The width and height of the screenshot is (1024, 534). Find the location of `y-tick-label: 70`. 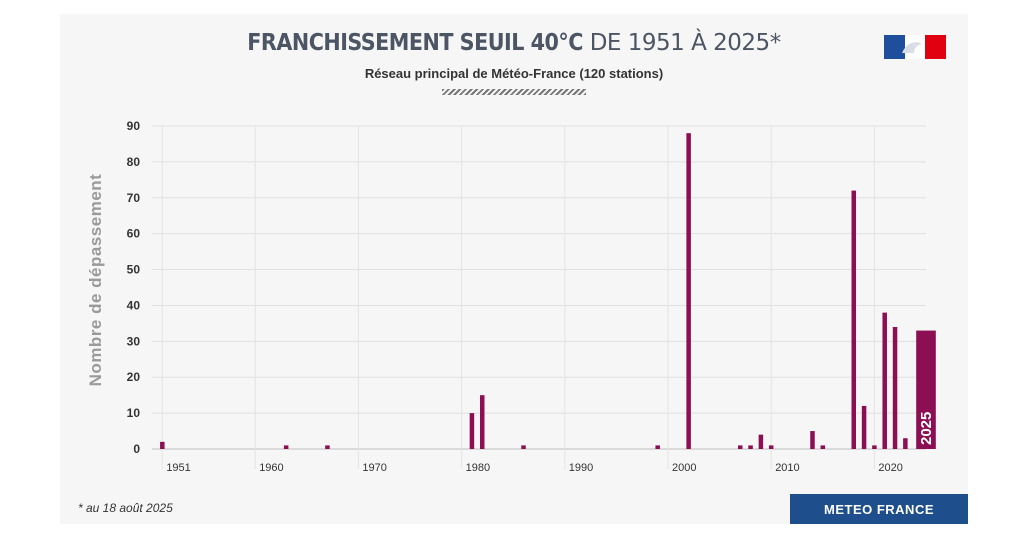

y-tick-label: 70 is located at coordinates (134, 198).